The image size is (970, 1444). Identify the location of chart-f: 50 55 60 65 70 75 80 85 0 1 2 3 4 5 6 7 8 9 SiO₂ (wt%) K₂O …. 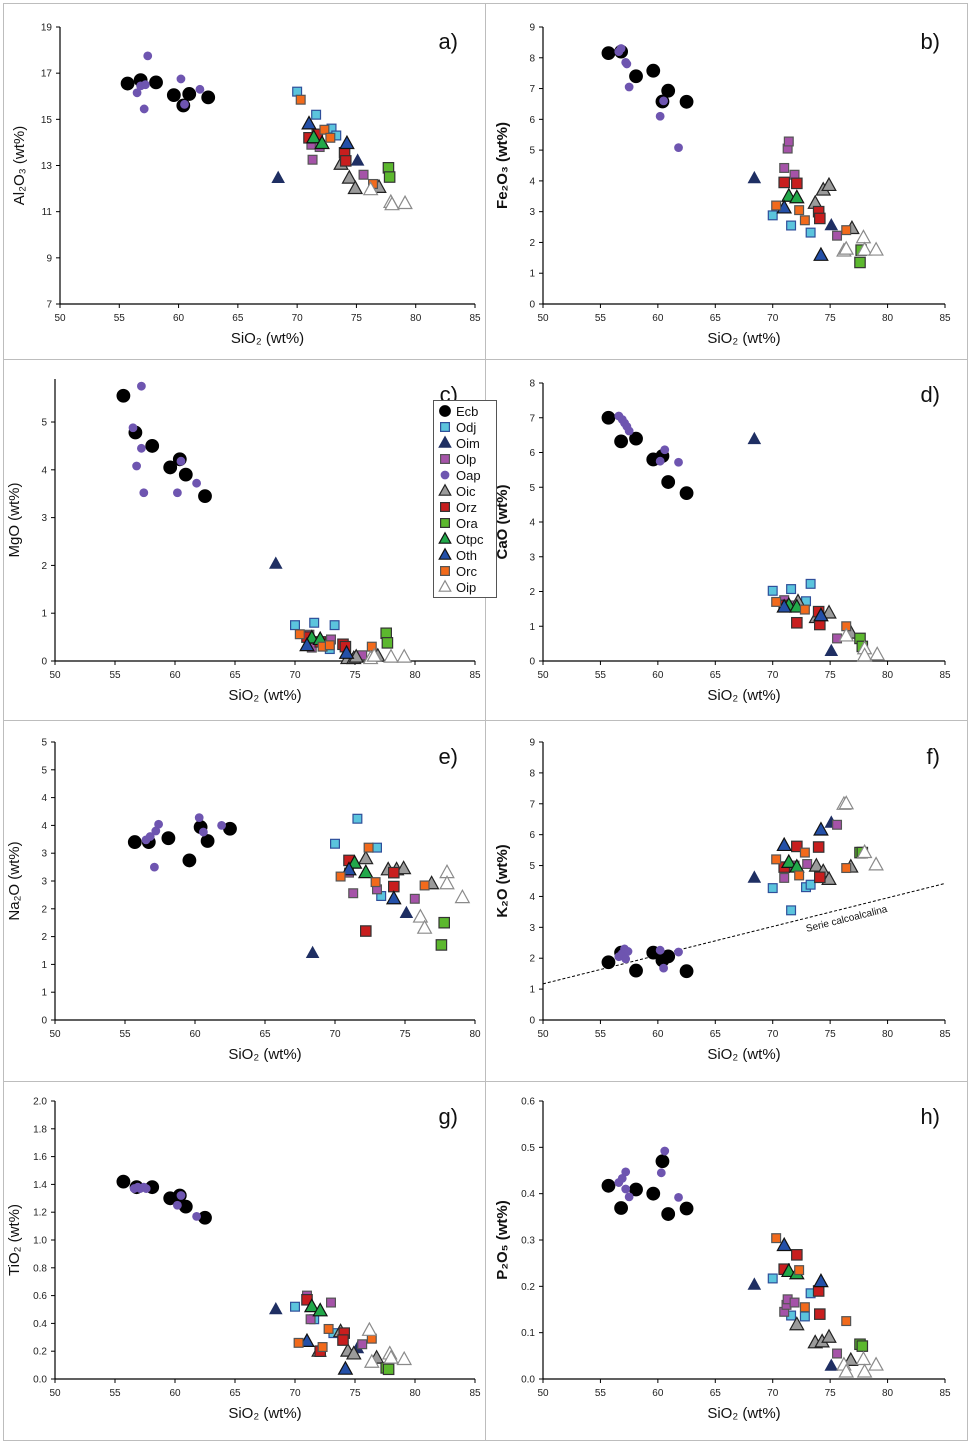
(722, 901).